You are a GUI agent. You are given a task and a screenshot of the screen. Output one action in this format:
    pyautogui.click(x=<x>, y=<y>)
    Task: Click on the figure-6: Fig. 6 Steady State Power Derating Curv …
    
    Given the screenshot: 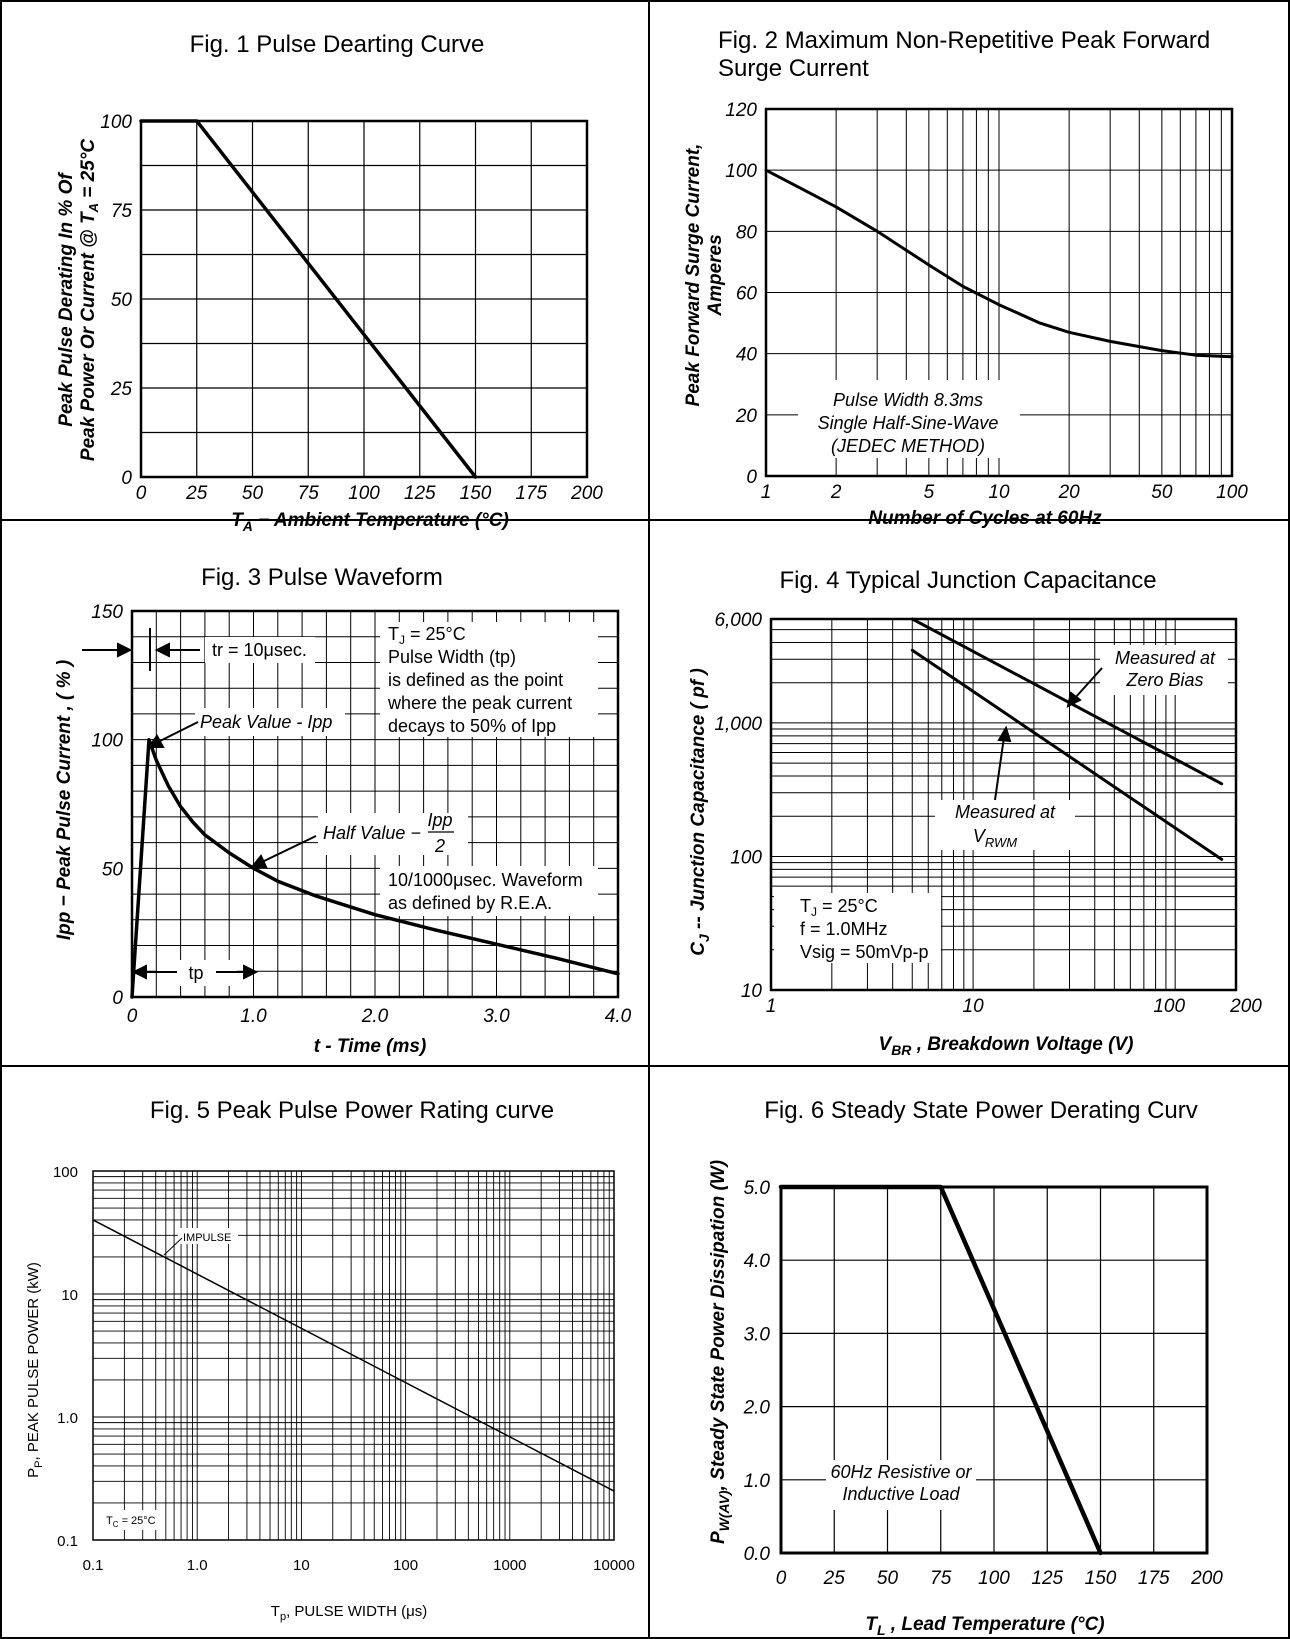 What is the action you would take?
    pyautogui.click(x=965, y=1367)
    